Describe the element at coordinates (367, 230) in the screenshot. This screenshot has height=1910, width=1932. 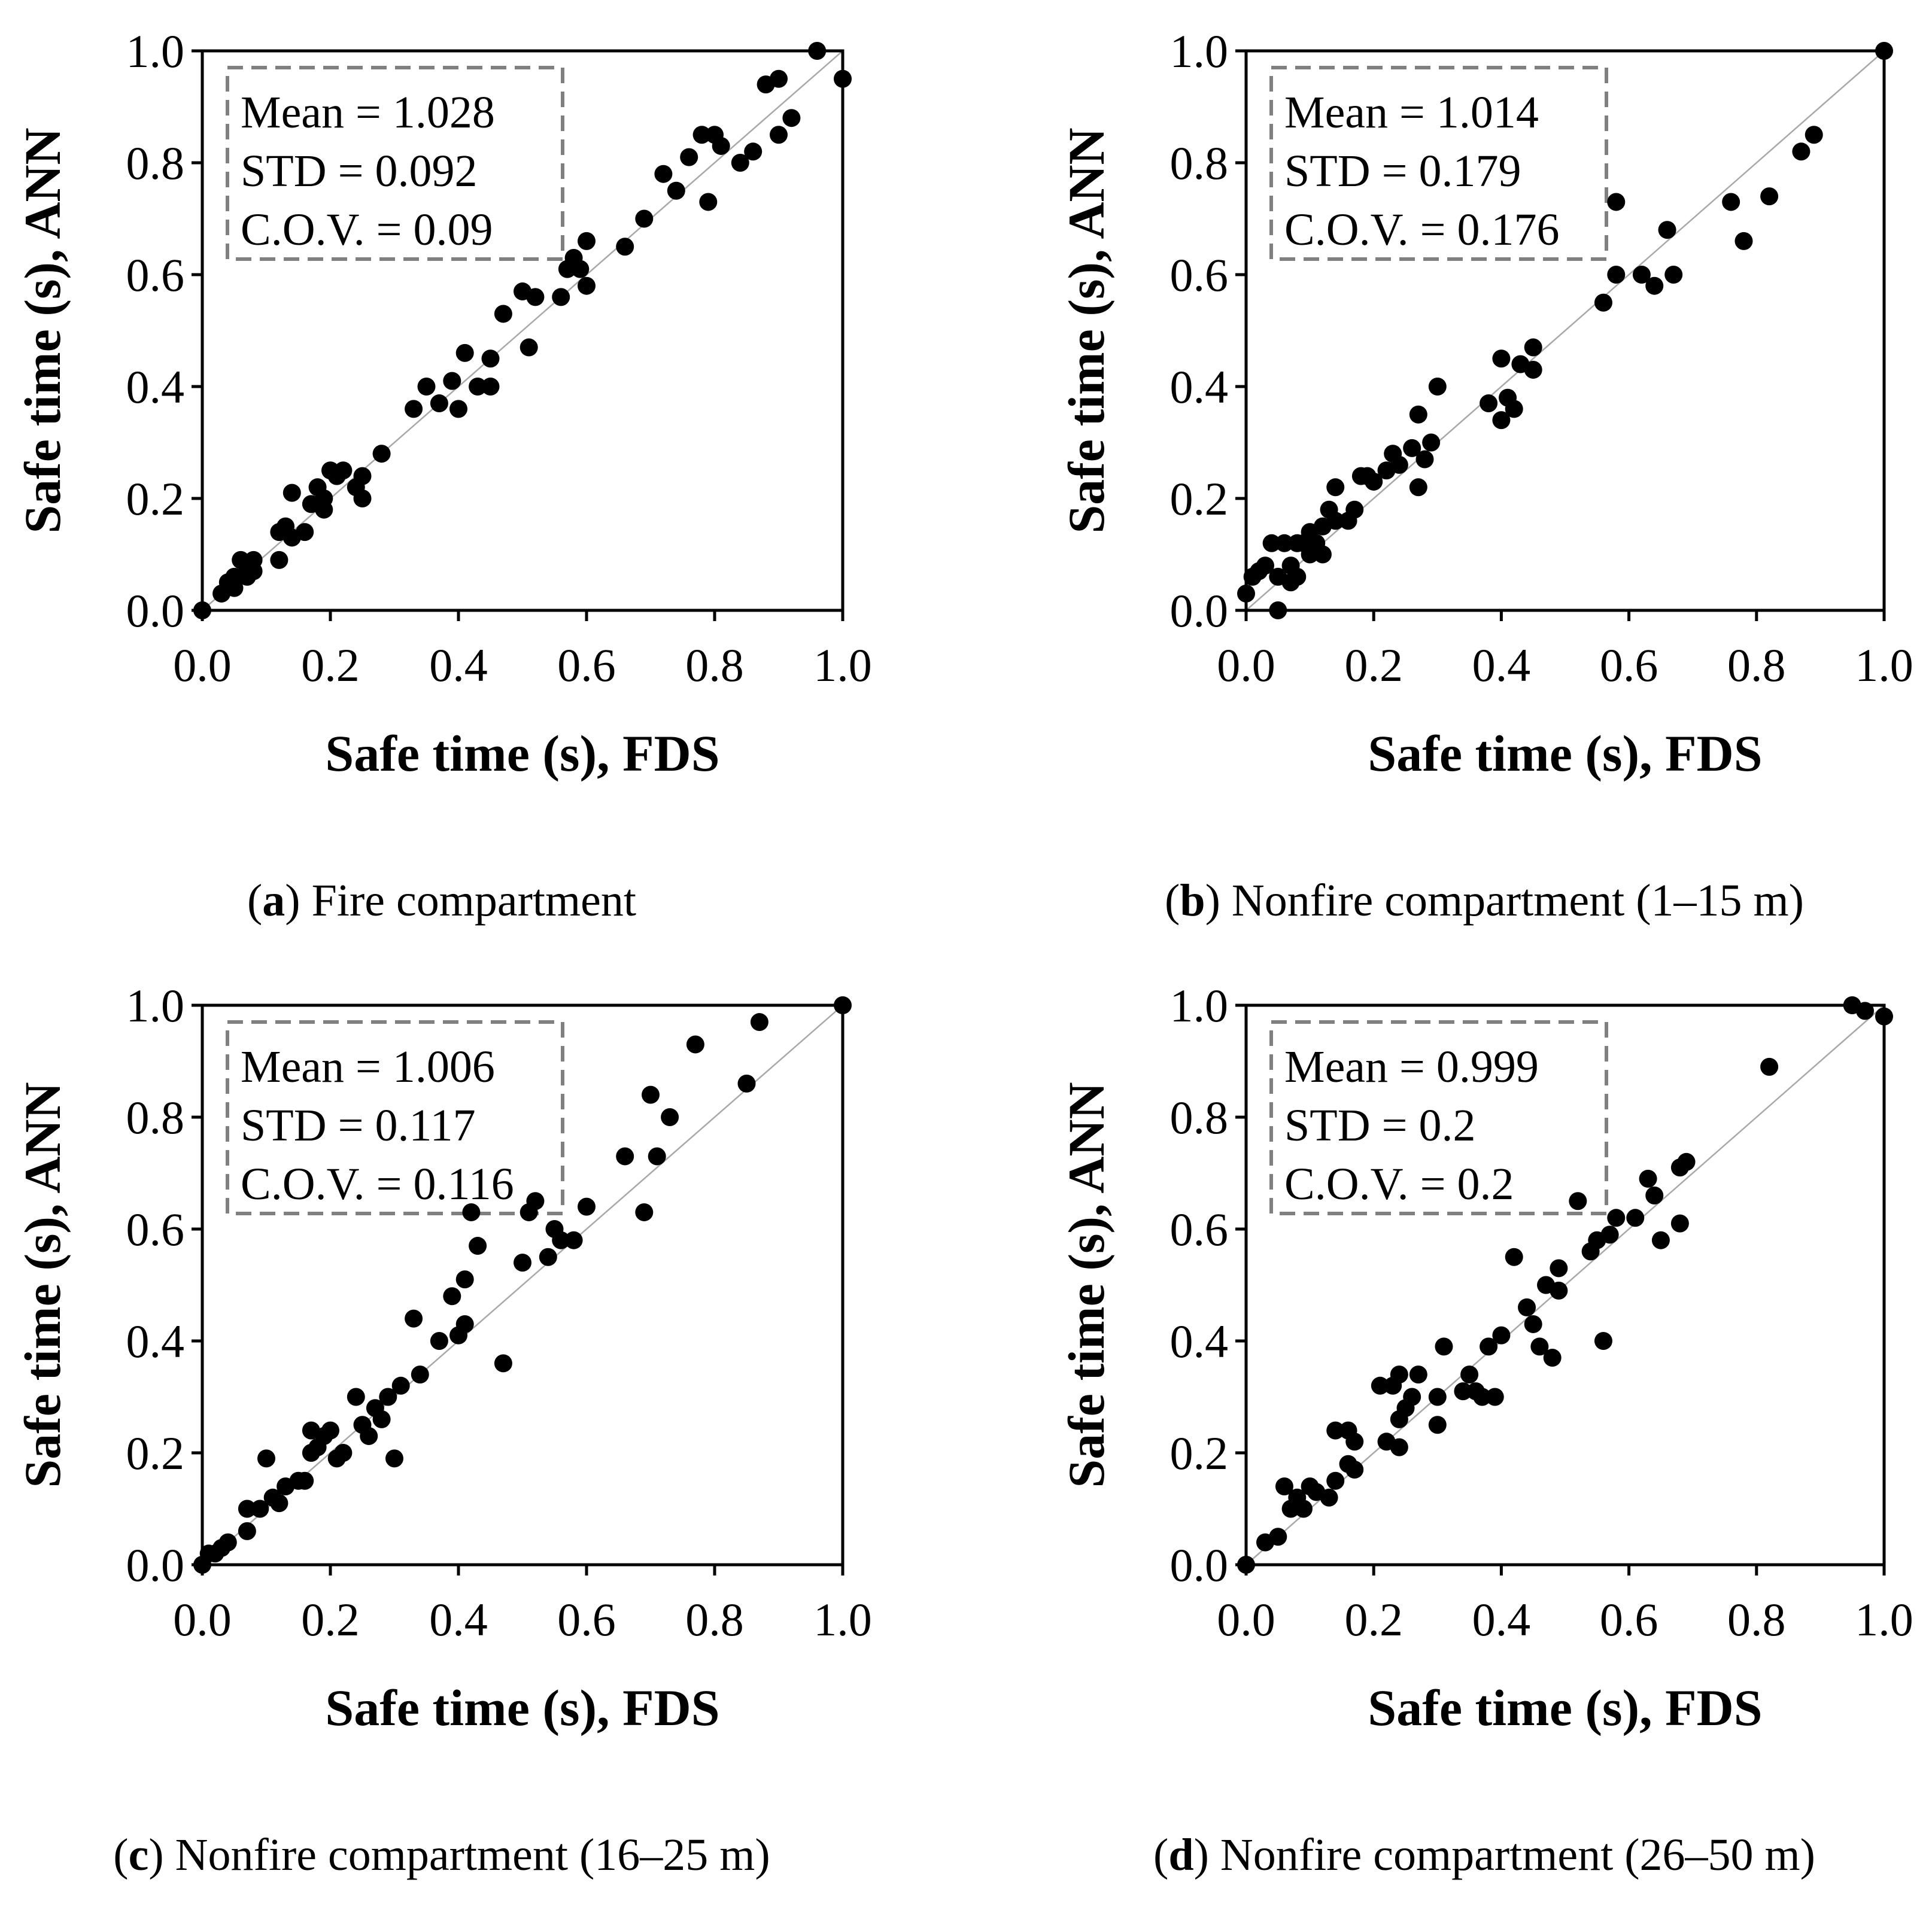
I see `stat-cov: C.O.V. = 0.09` at that location.